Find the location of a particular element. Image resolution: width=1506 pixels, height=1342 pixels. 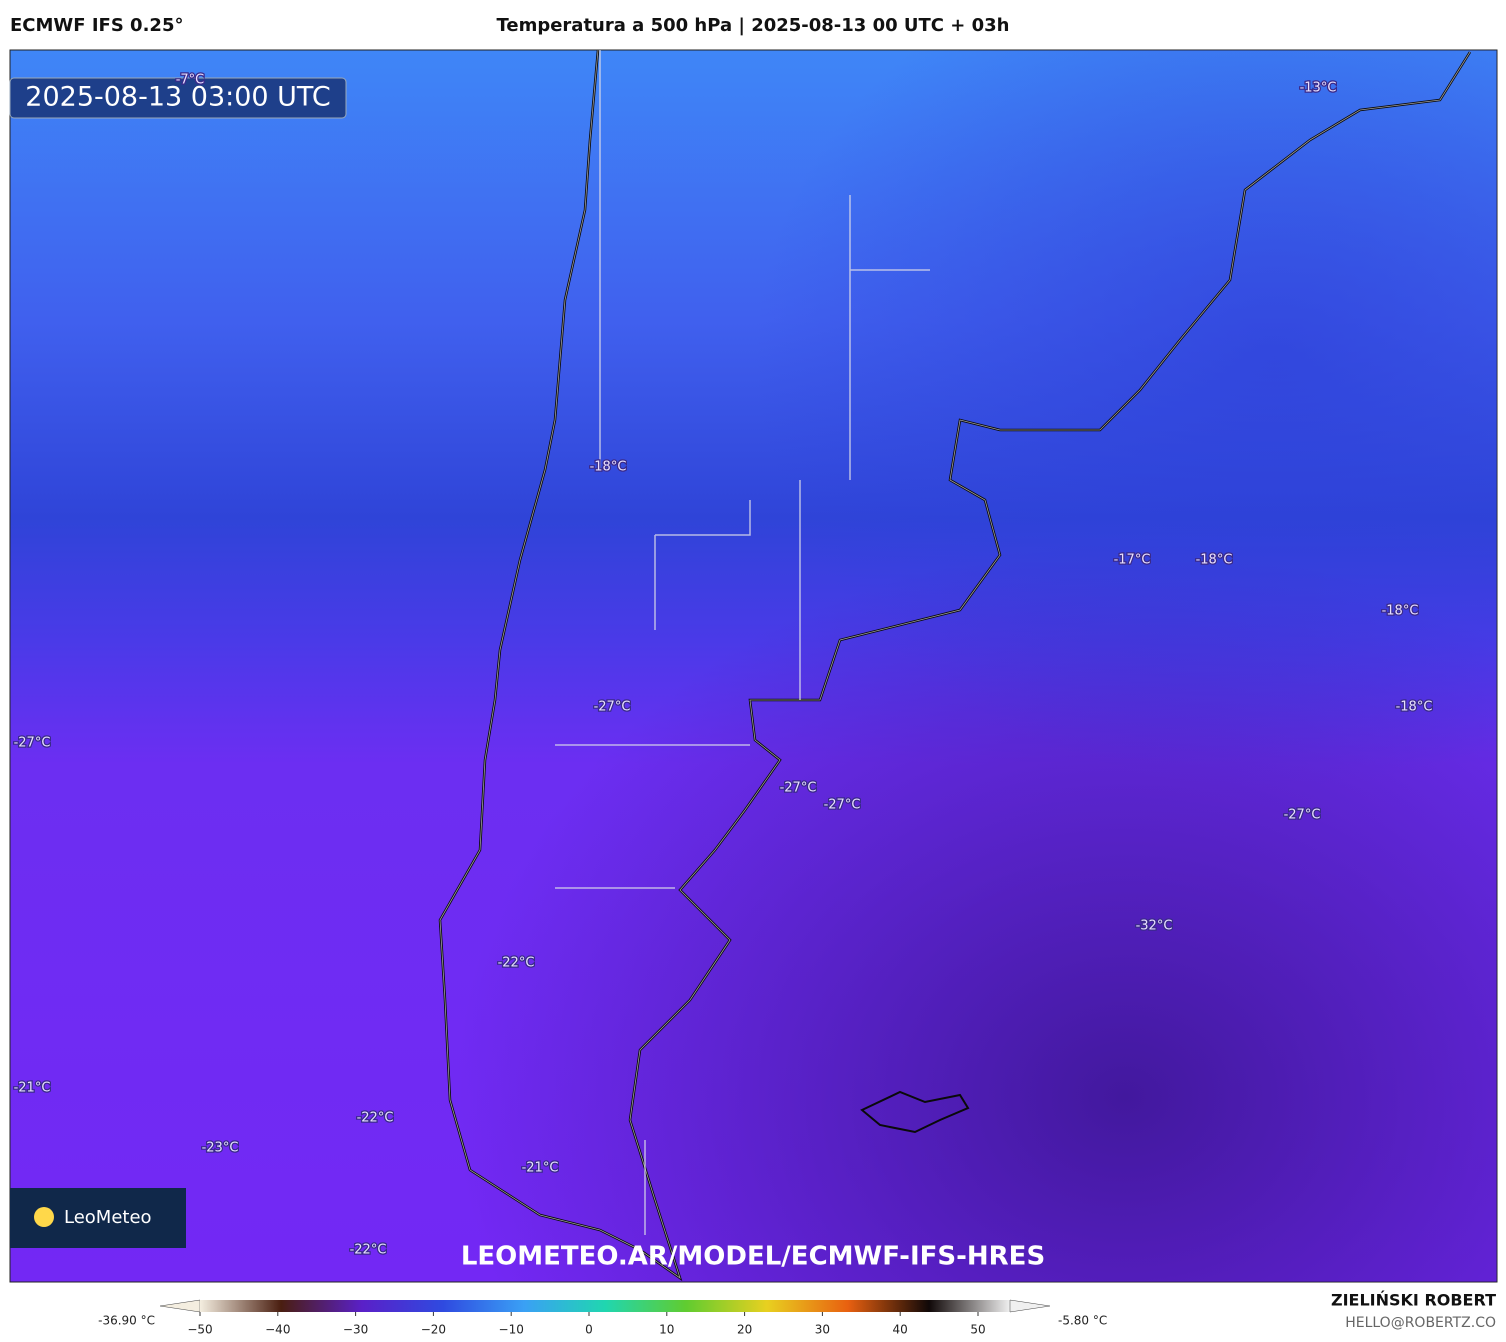

colorbar-scale is located at coordinates (605, 1306).